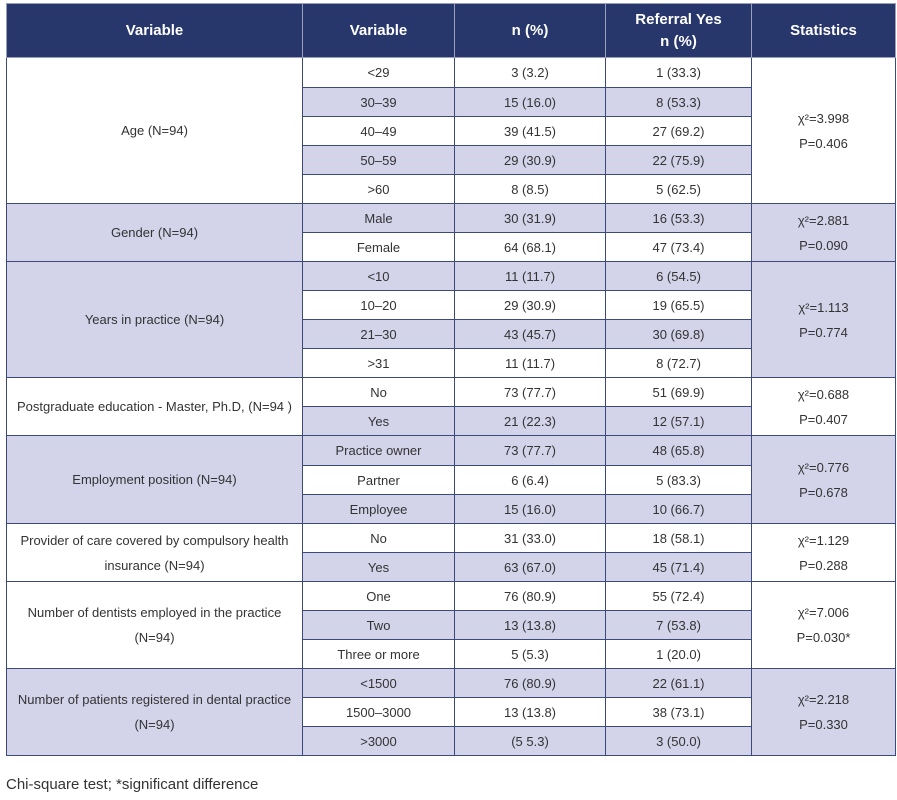  Describe the element at coordinates (678, 421) in the screenshot. I see `cell-referral-yes: 12 (57.1)` at that location.